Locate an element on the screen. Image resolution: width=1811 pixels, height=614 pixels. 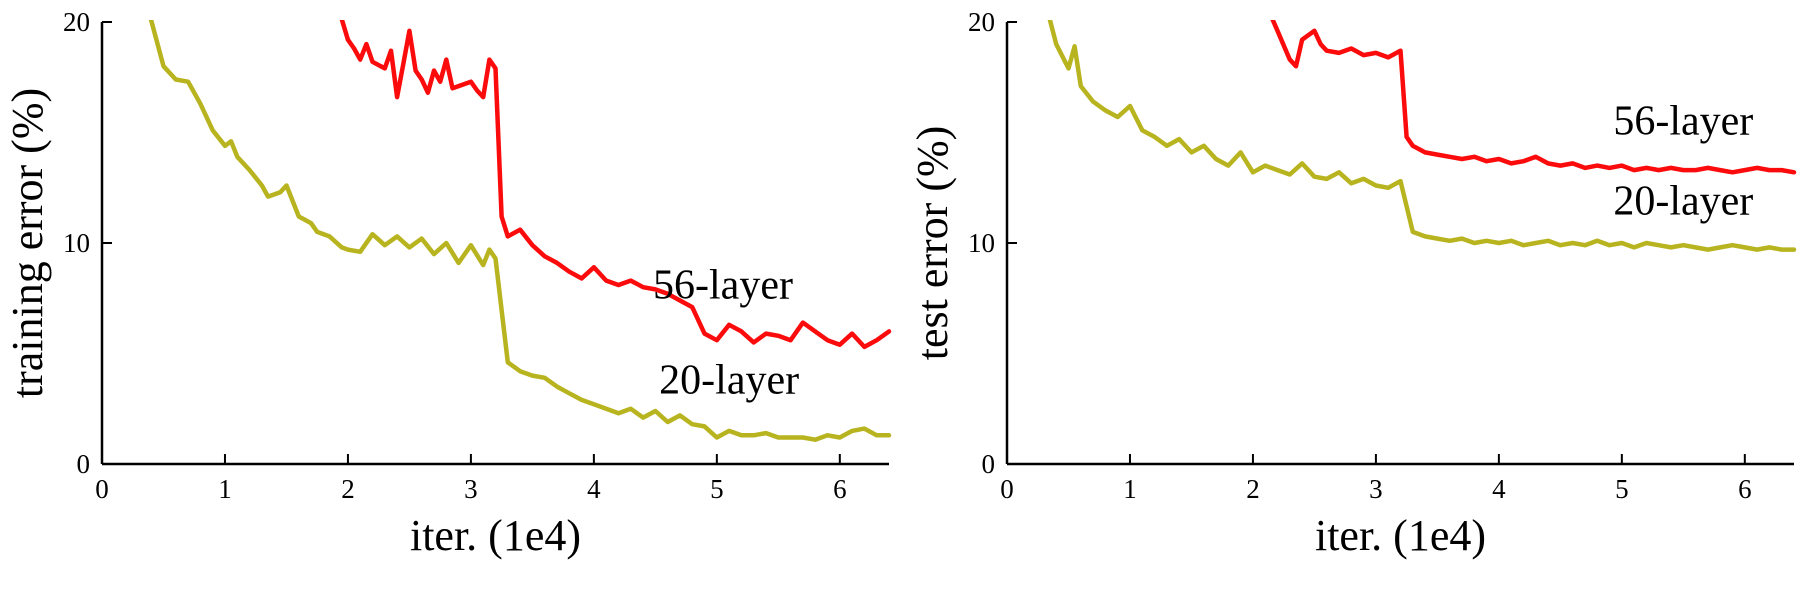
y-axis-label: test error (%) is located at coordinates (932, 243).